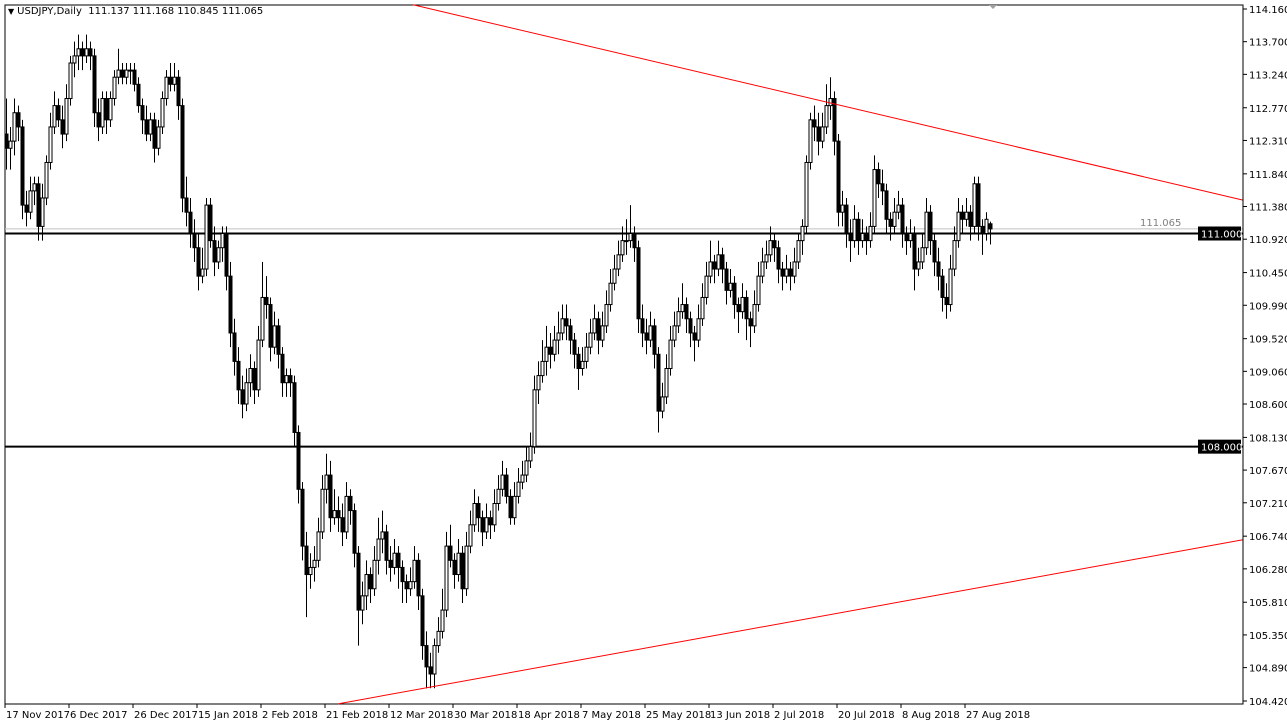  What do you see at coordinates (1268, 504) in the screenshot?
I see `y-tick-label: 107.210` at bounding box center [1268, 504].